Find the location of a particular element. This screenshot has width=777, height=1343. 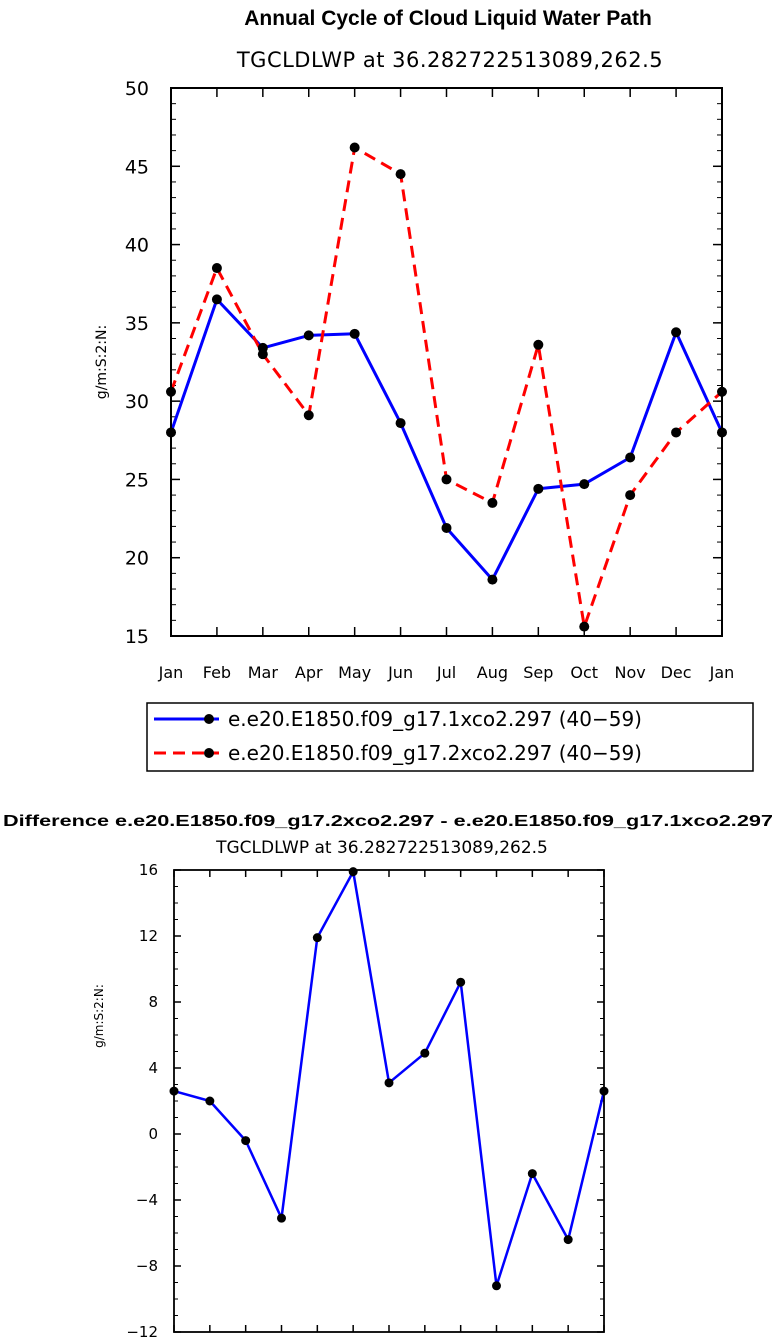

chart1-x-tick-label: Aug is located at coordinates (492, 672).